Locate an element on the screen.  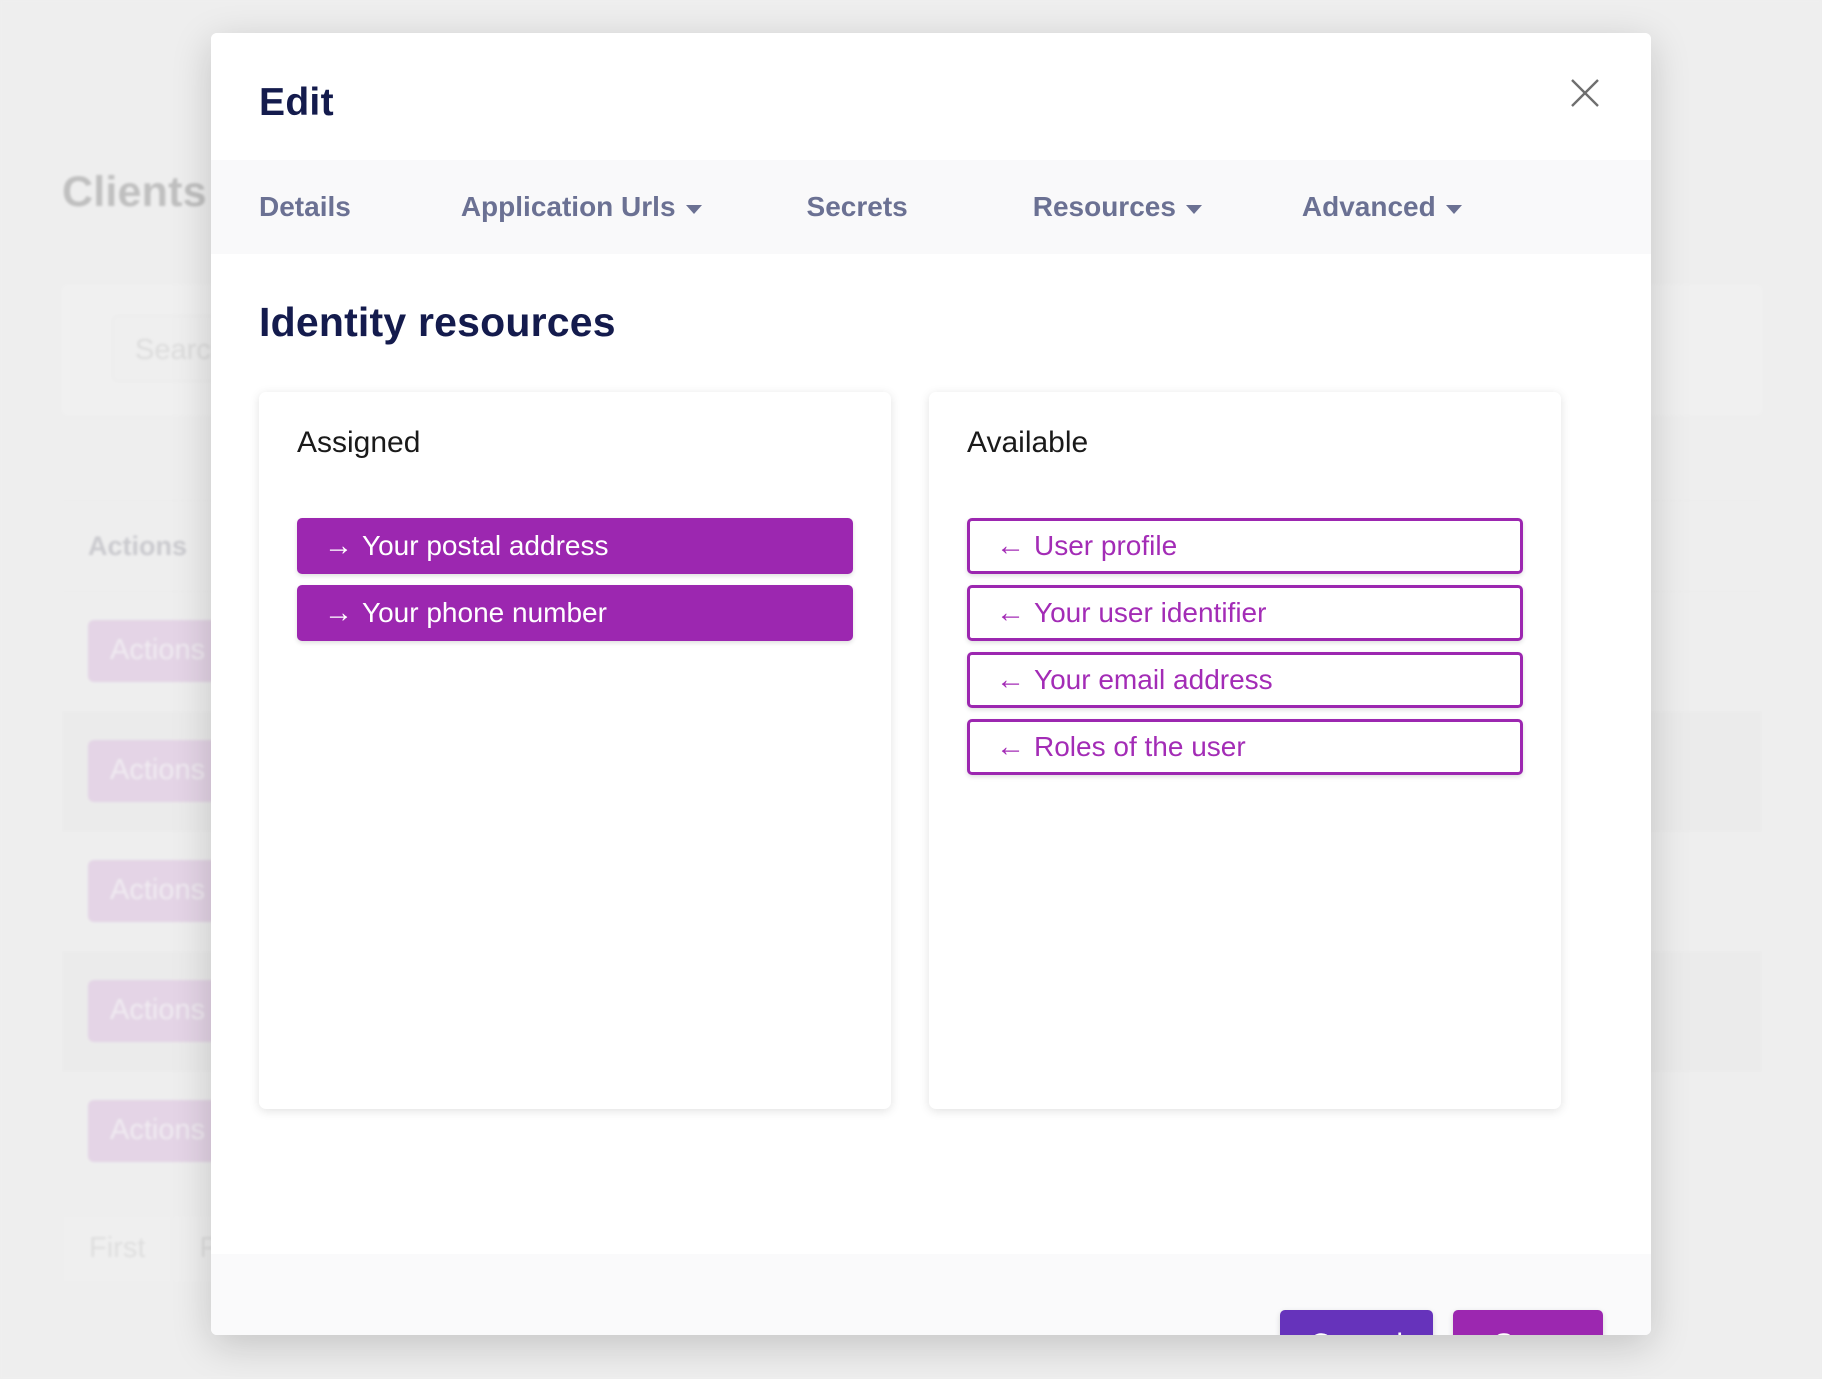
tab-label: Advanced is located at coordinates (1368, 206).